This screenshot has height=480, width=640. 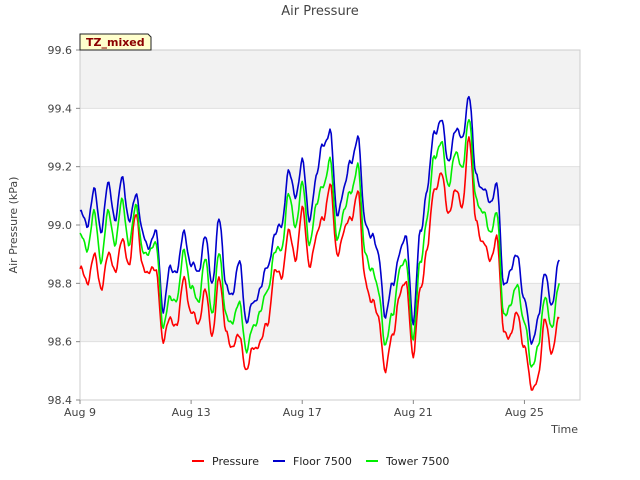 I want to click on legend-label: Tower 7500, so click(x=417, y=461).